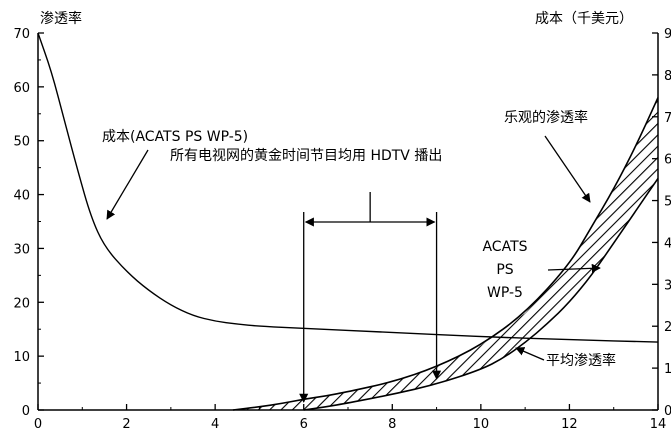  What do you see at coordinates (21, 88) in the screenshot?
I see `y-left-tick-label: 60` at bounding box center [21, 88].